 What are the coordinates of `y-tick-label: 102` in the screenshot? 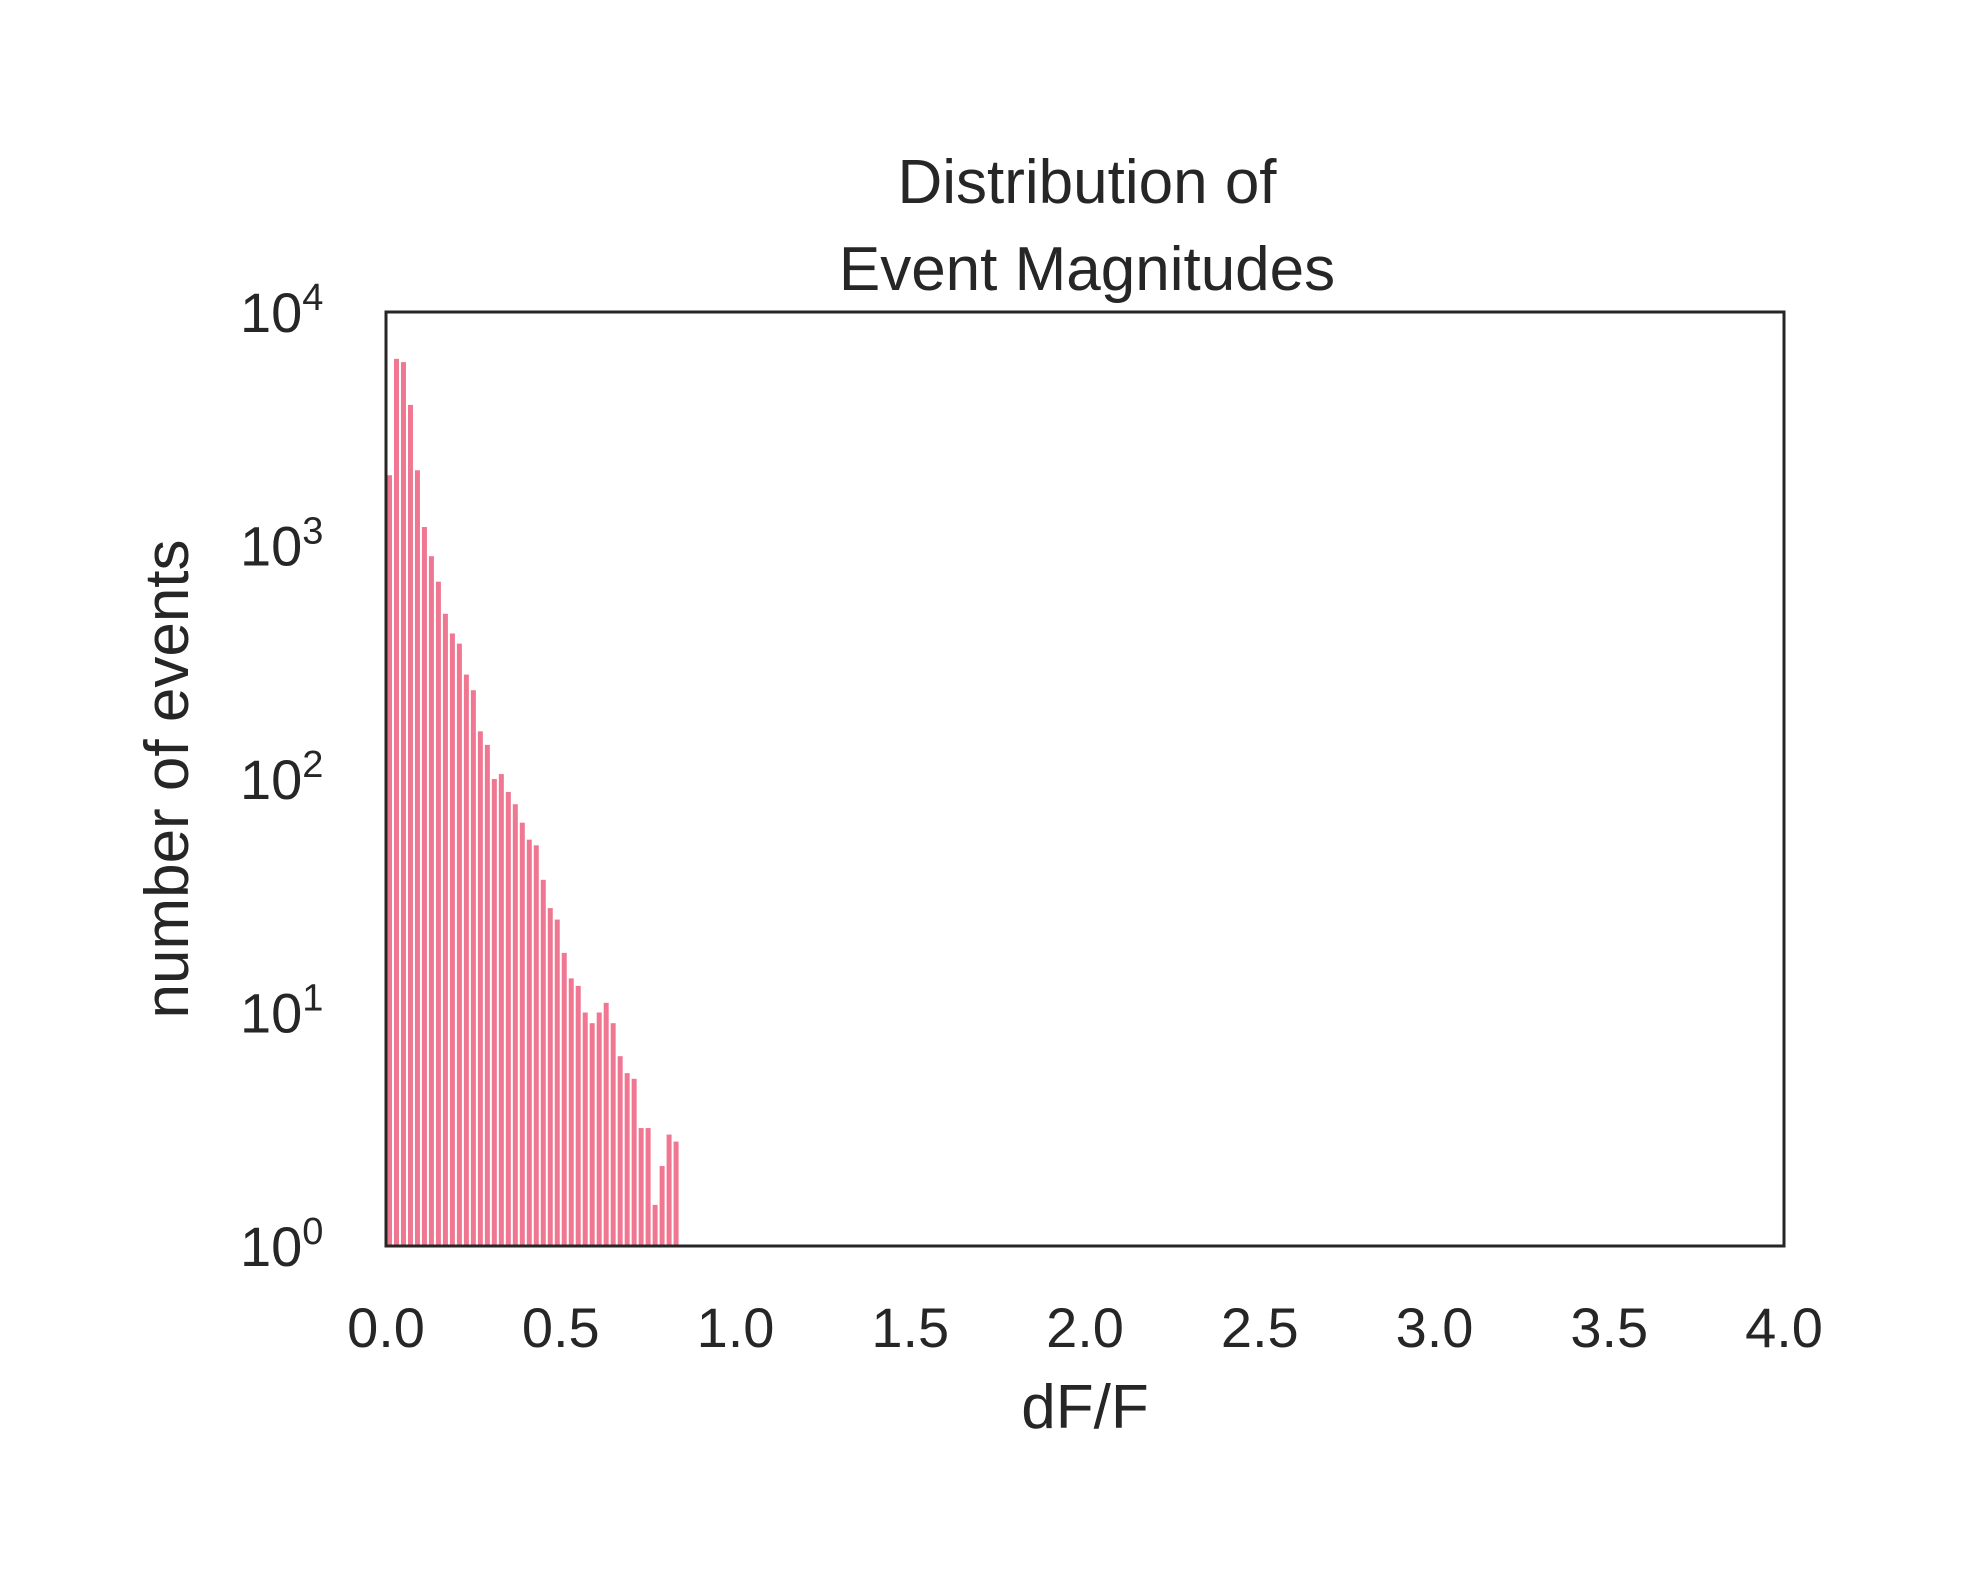 It's located at (281, 777).